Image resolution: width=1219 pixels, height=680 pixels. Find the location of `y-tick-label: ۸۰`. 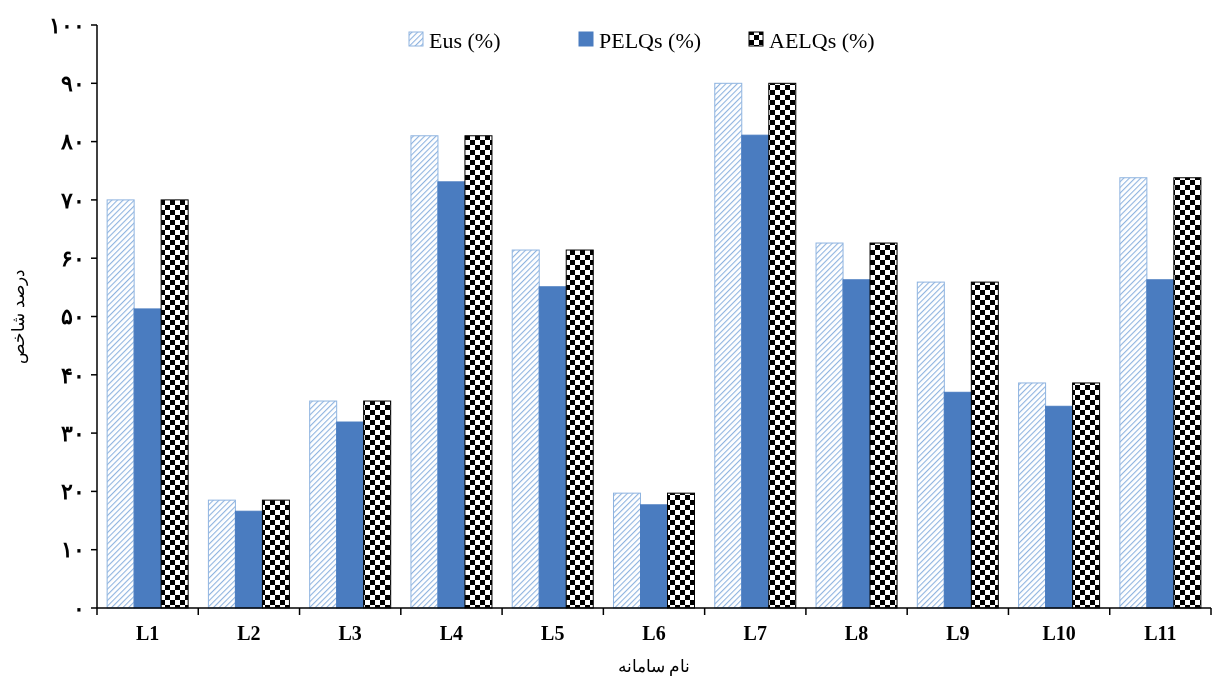

y-tick-label: ۸۰ is located at coordinates (72, 142).